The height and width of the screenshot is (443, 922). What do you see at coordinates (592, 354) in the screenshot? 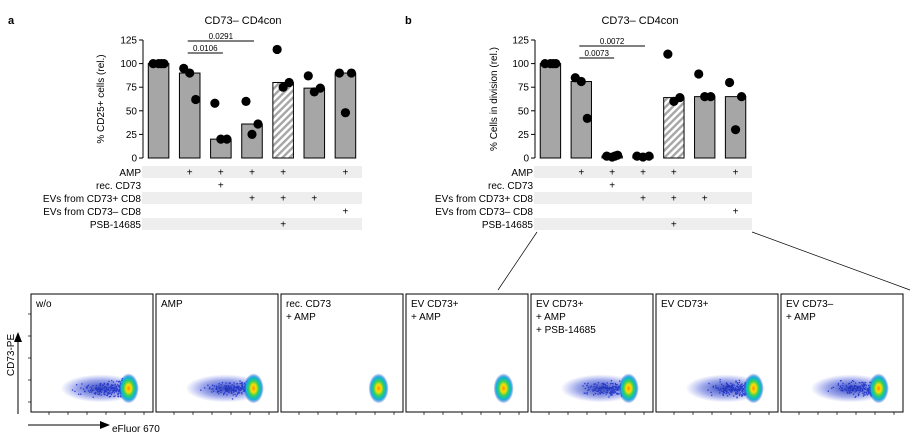
I see `flow-panel: EV CD73+ + AMP + PSB-14685` at bounding box center [592, 354].